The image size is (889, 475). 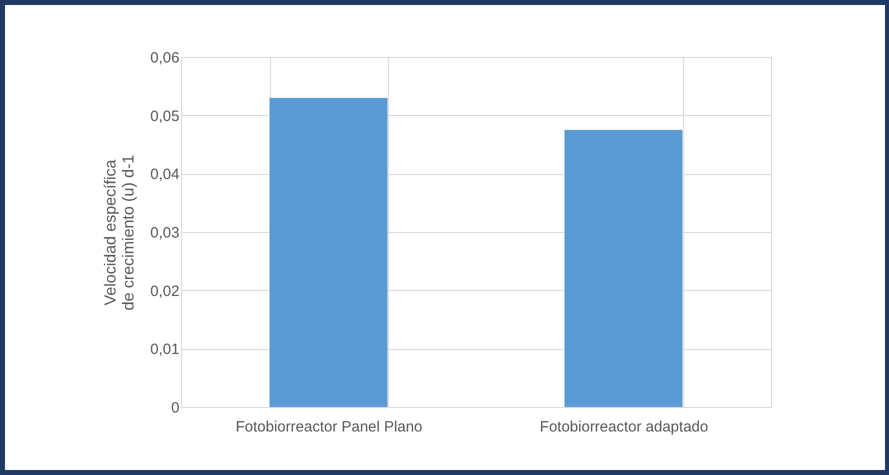 I want to click on x-tick-label: Fotobiorreactor adaptado, so click(x=624, y=427).